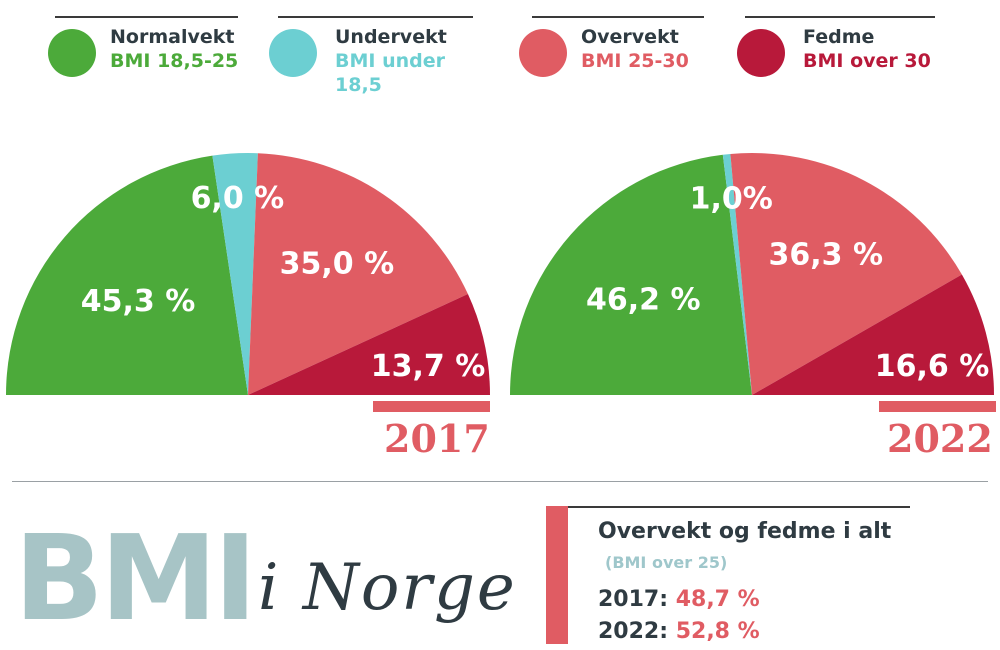 Image resolution: width=1000 pixels, height=650 pixels. What do you see at coordinates (369, 344) in the screenshot?
I see `slice-2017-fedme` at bounding box center [369, 344].